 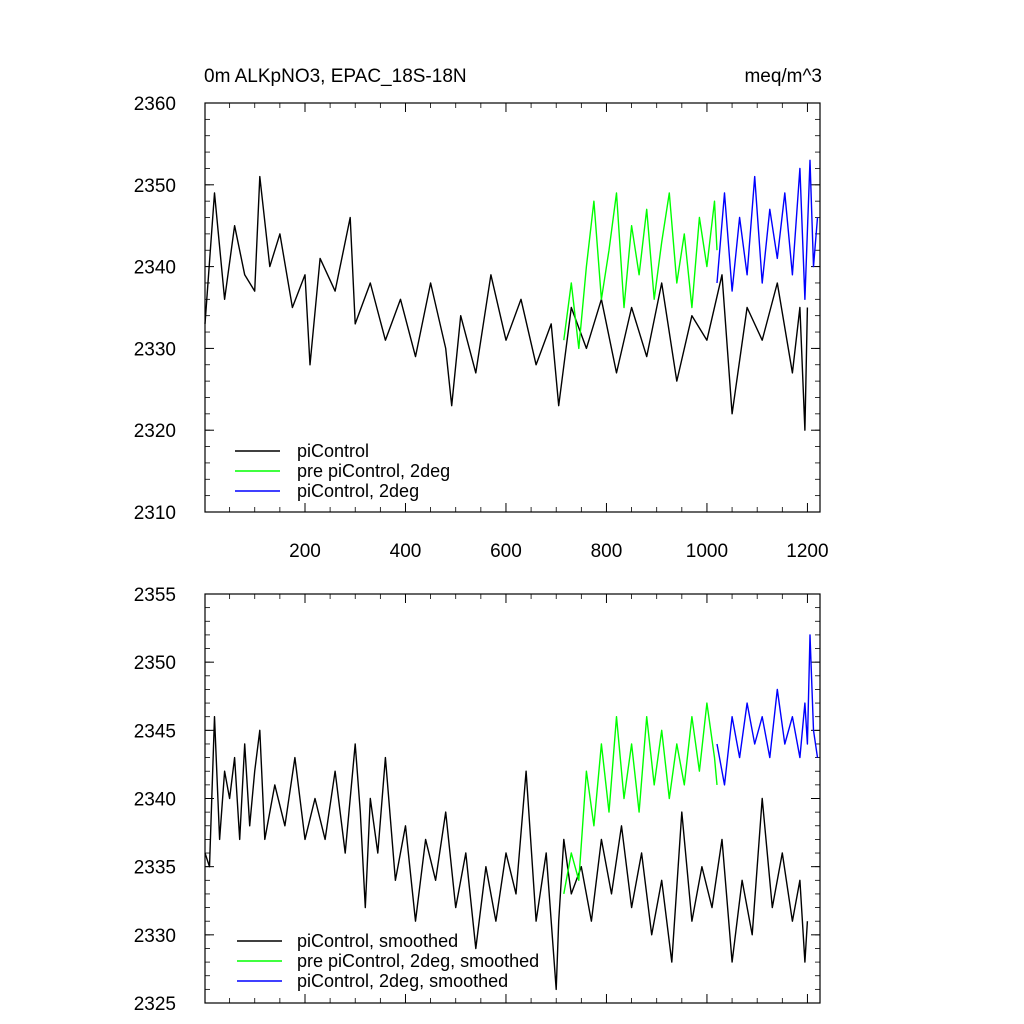 What do you see at coordinates (155, 104) in the screenshot?
I see `y-tick-label: 2360` at bounding box center [155, 104].